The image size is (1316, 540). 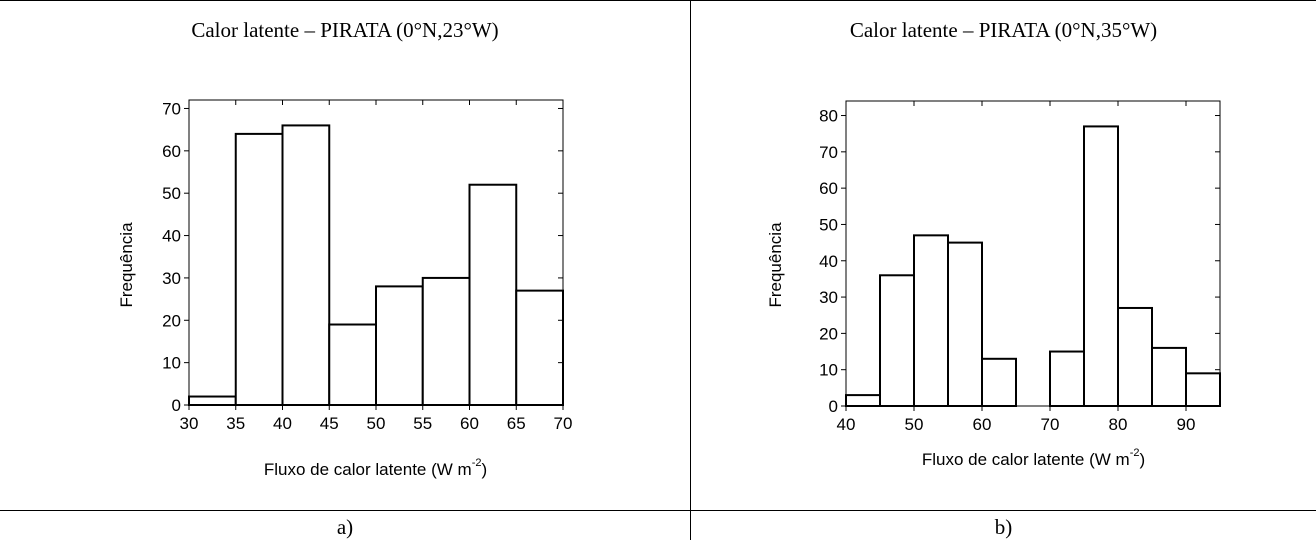 I want to click on hist-b-ytick-label: 50, so click(x=828, y=224).